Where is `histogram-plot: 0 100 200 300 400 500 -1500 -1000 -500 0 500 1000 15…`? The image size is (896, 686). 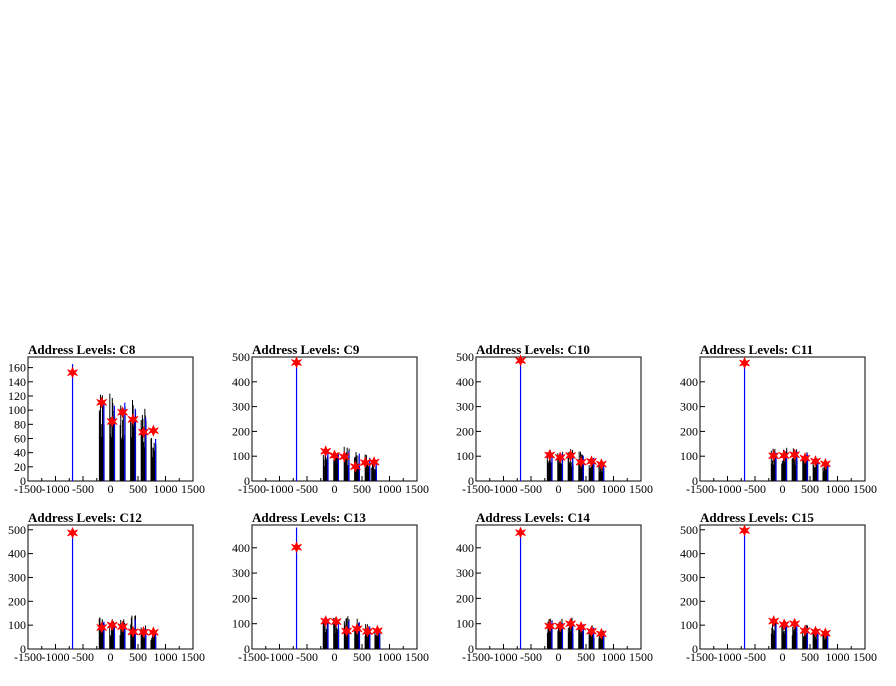
histogram-plot: 0 100 200 300 400 500 -1500 -1000 -500 0 500 1000 15… is located at coordinates (106, 593).